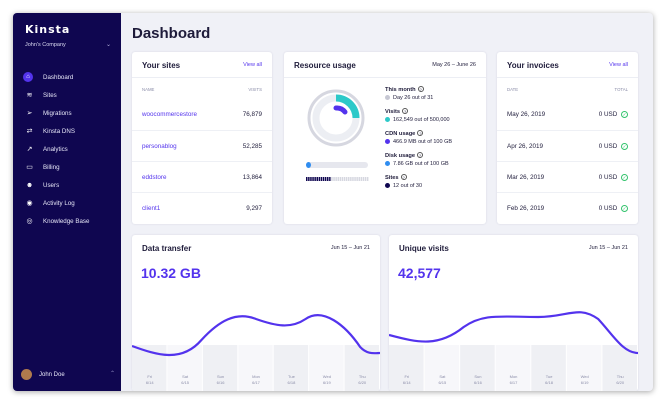  I want to click on sites-view-all-link: View all, so click(252, 65).